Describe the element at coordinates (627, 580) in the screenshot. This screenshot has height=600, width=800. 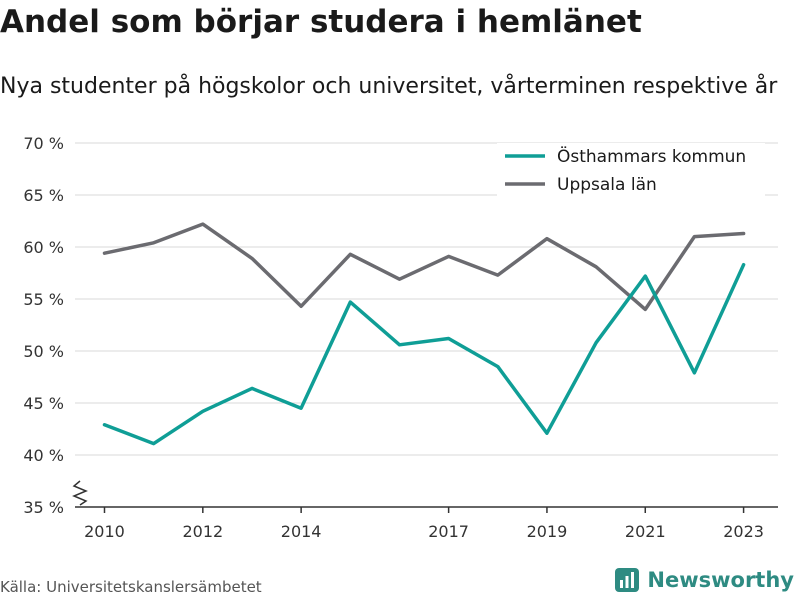
I see `newsworthy-logo-icon` at that location.